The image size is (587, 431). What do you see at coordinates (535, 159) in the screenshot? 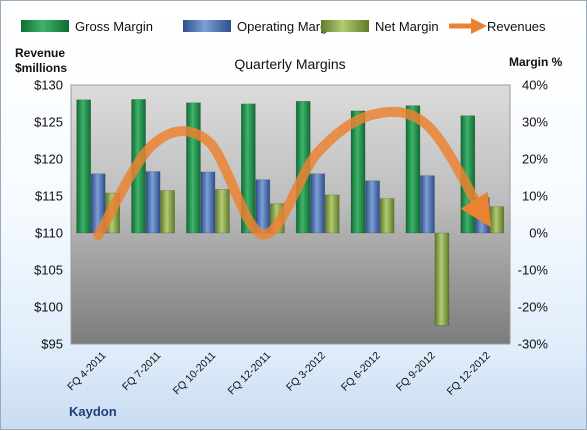
I see `right-tick-label: 20%` at bounding box center [535, 159].